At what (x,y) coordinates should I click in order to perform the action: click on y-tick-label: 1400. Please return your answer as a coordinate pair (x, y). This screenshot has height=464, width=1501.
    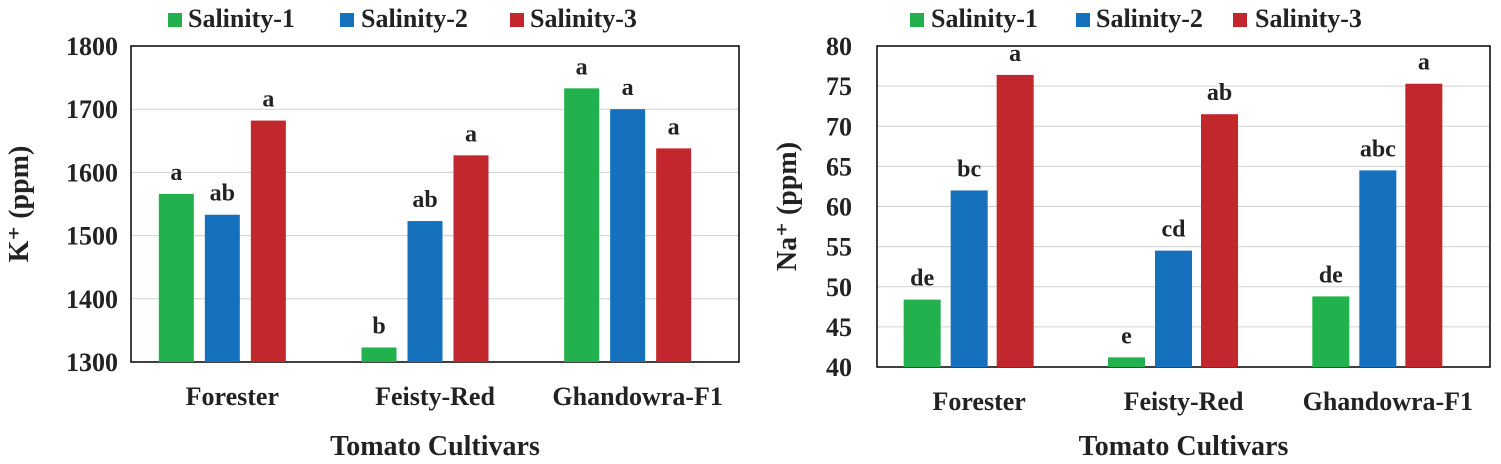
    Looking at the image, I should click on (92, 299).